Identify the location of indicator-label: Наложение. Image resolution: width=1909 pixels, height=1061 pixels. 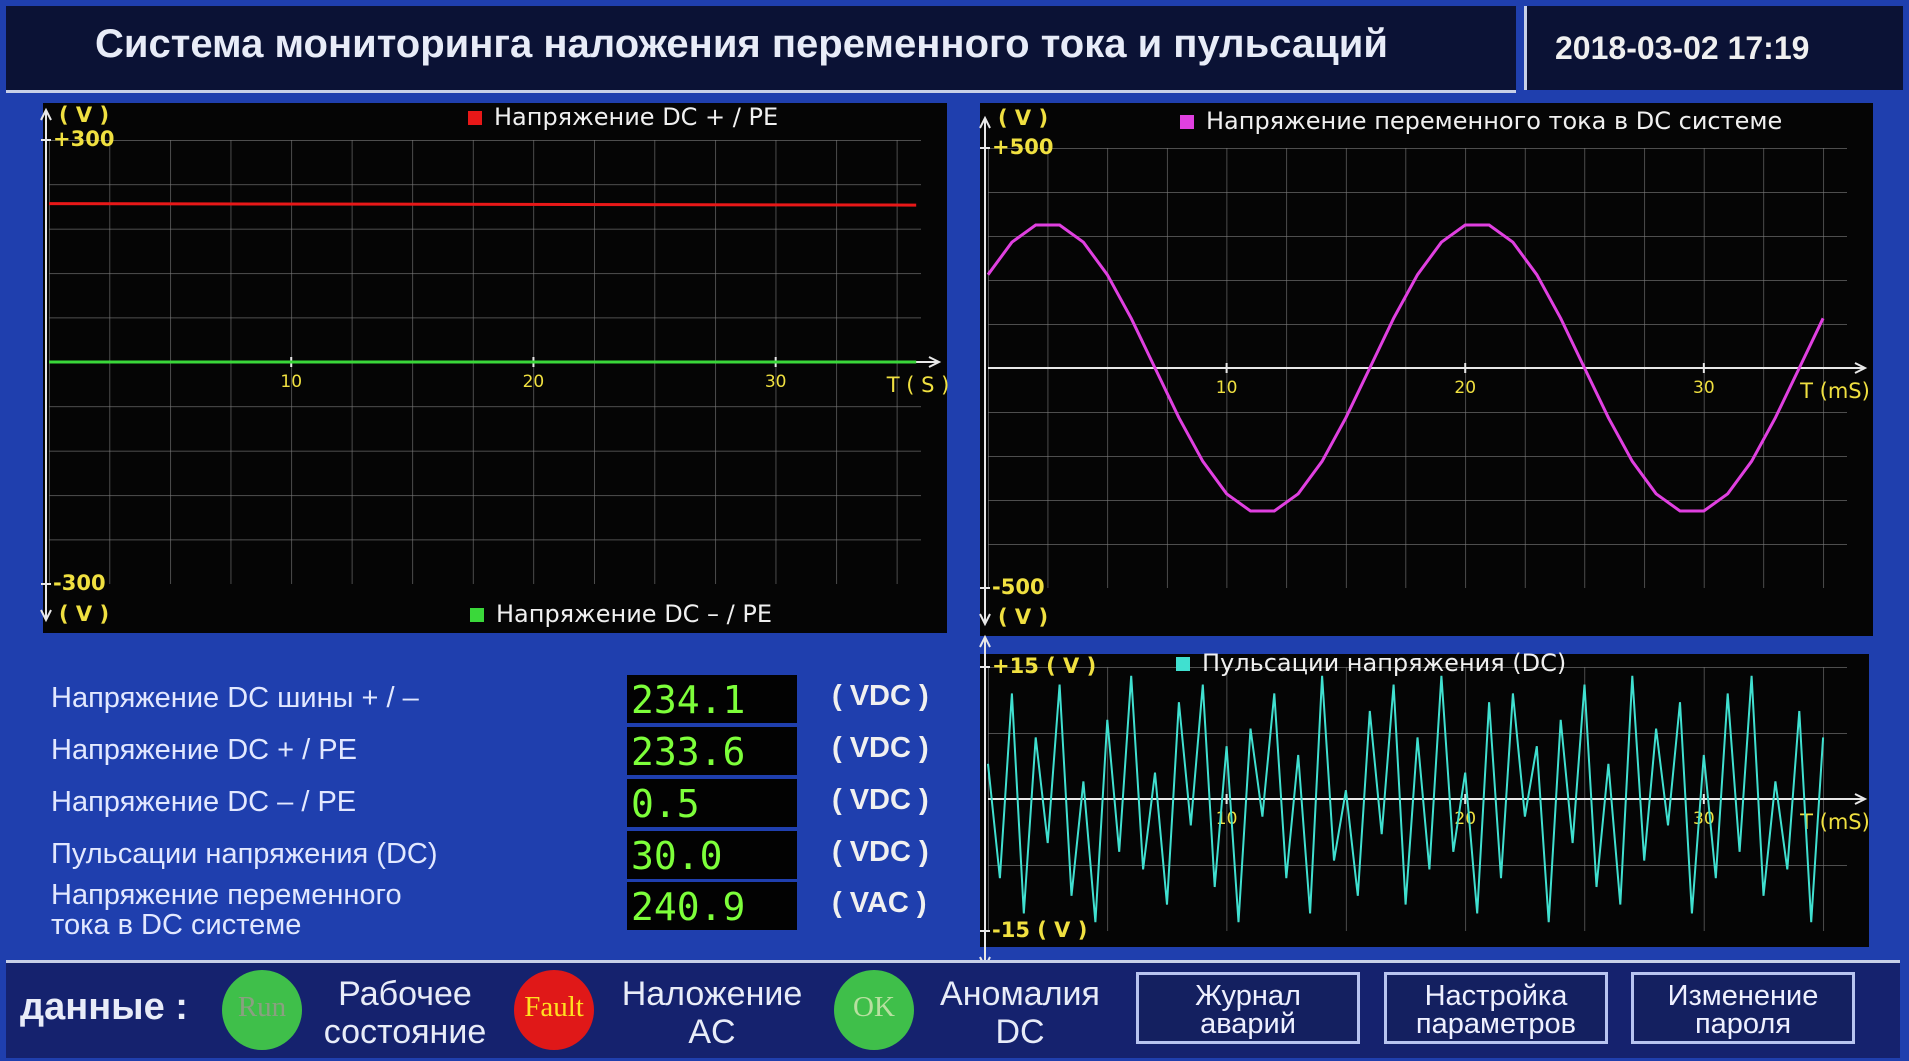
(712, 994).